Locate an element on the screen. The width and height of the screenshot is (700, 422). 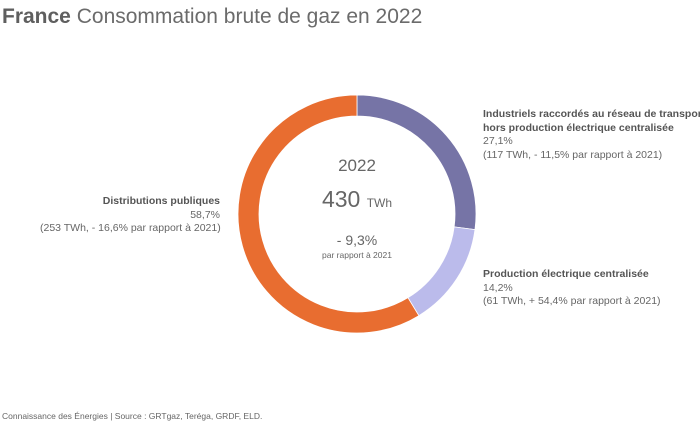
center-change: - 9,3% is located at coordinates (357, 240).